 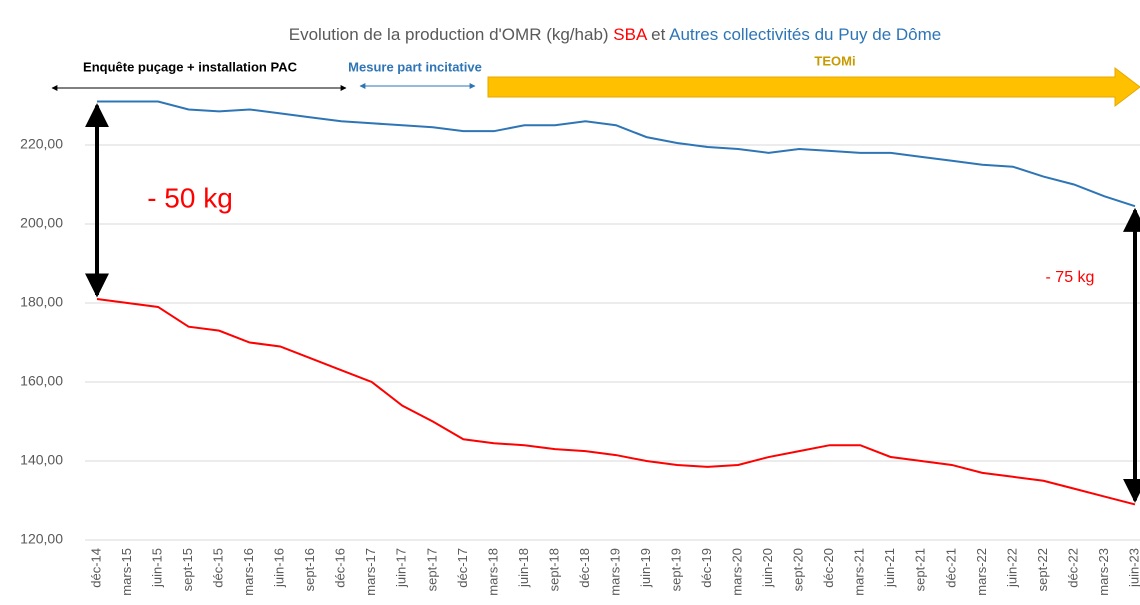 What do you see at coordinates (126, 572) in the screenshot?
I see `x-tick-label: mars-15` at bounding box center [126, 572].